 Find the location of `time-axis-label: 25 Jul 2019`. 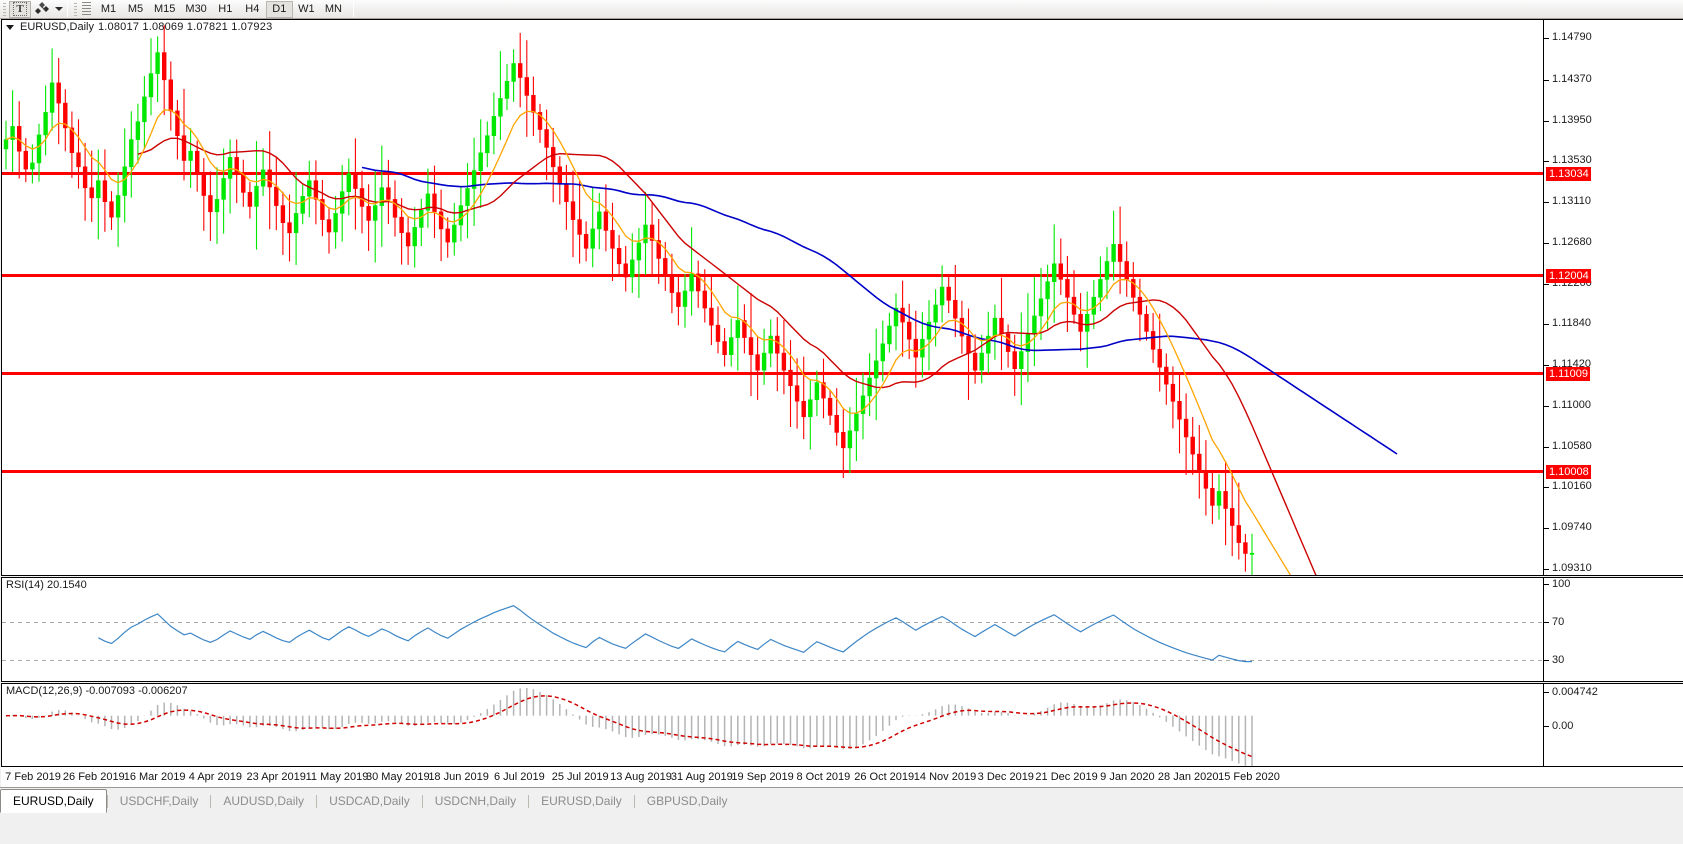

time-axis-label: 25 Jul 2019 is located at coordinates (580, 777).